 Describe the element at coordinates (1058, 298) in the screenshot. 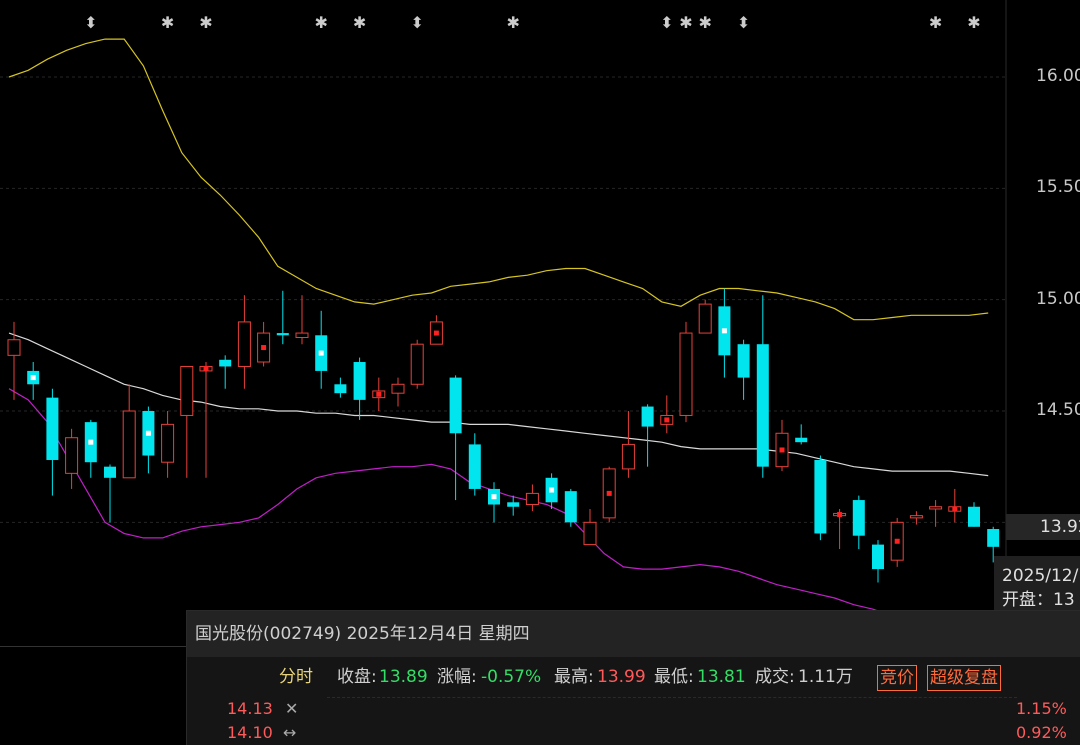

I see `y-tick-label: 15.00` at that location.